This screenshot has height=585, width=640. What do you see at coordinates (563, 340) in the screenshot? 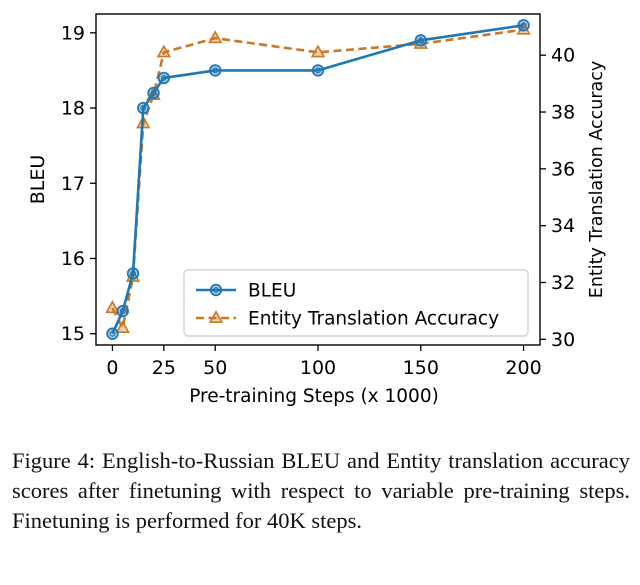
I see `right-y-tick-label: 30` at bounding box center [563, 340].